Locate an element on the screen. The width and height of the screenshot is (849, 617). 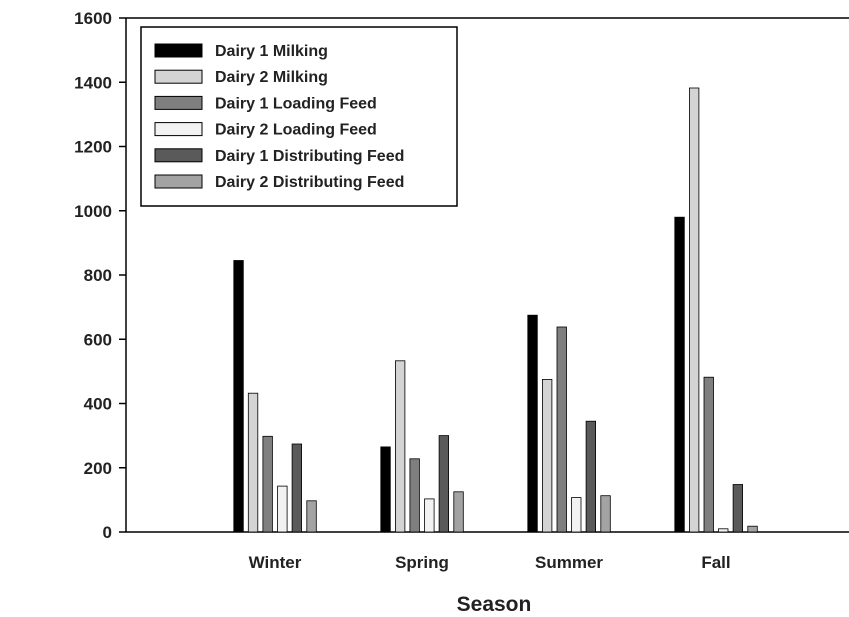
y-tick-label: 1600 is located at coordinates (93, 18).